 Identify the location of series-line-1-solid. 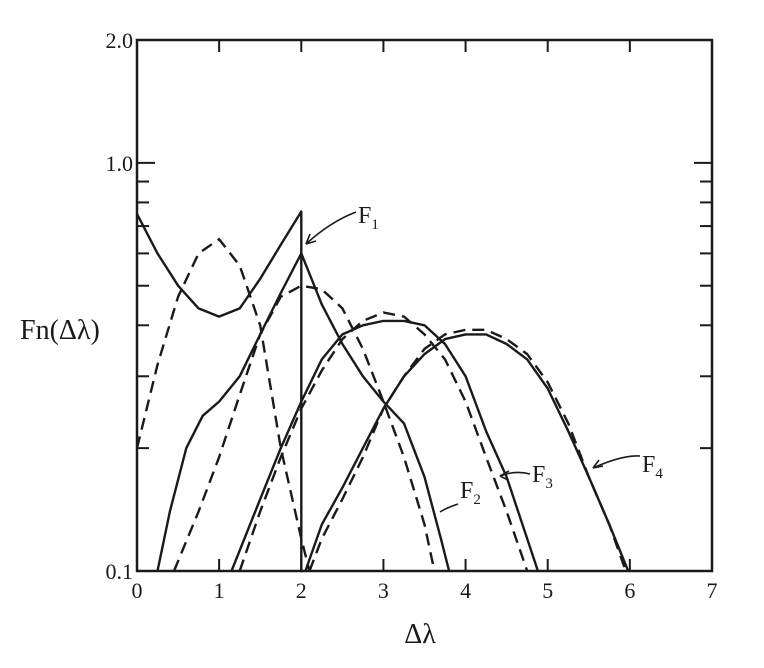
(219, 391).